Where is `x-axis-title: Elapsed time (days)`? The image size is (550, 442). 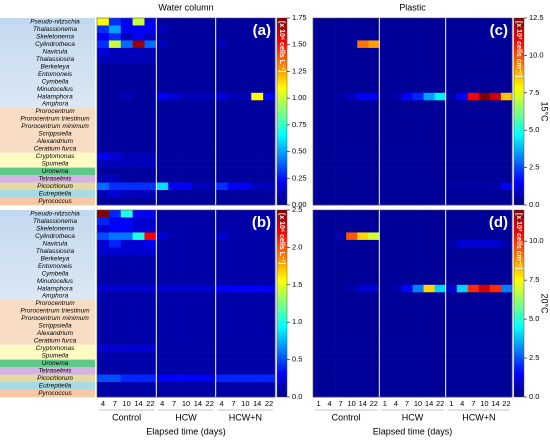
x-axis-title: Elapsed time (days) is located at coordinates (413, 431).